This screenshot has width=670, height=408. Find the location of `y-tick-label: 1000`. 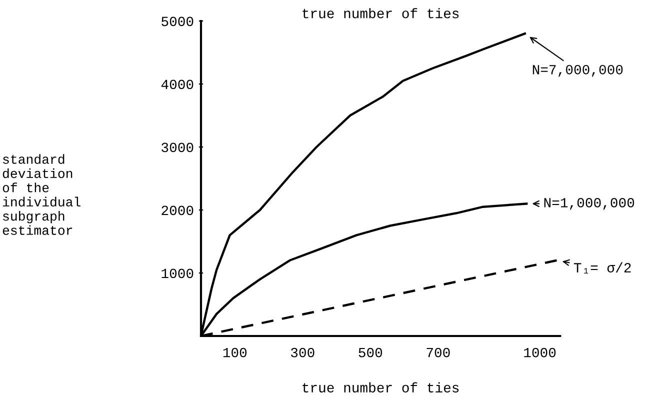

y-tick-label: 1000 is located at coordinates (178, 273).